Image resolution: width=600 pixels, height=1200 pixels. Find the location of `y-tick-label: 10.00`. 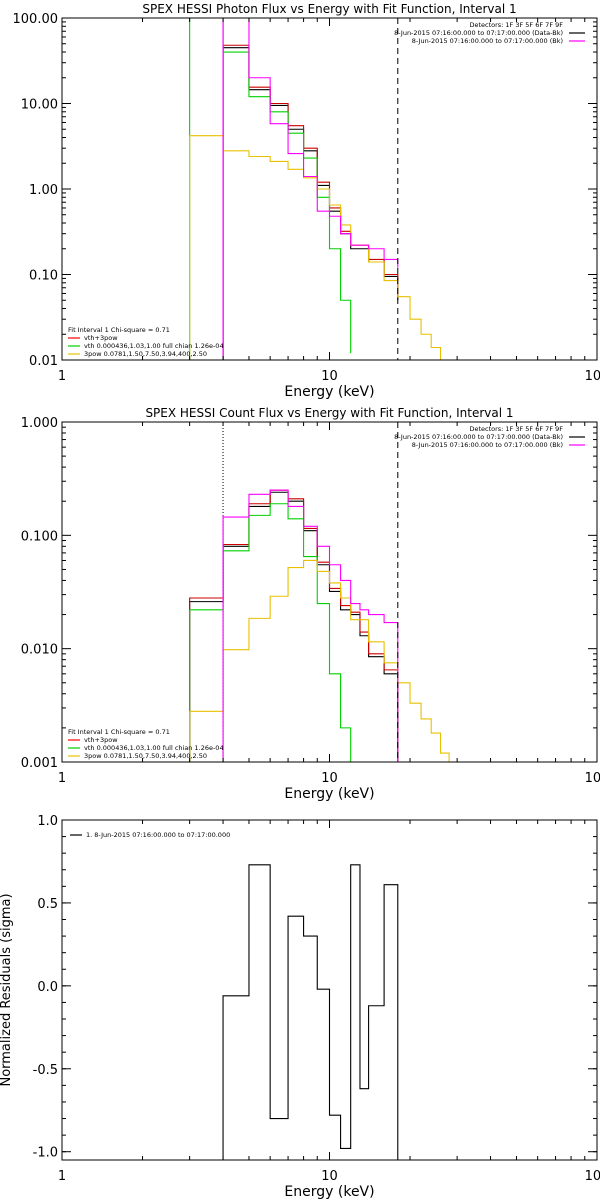

y-tick-label: 10.00 is located at coordinates (39, 105).